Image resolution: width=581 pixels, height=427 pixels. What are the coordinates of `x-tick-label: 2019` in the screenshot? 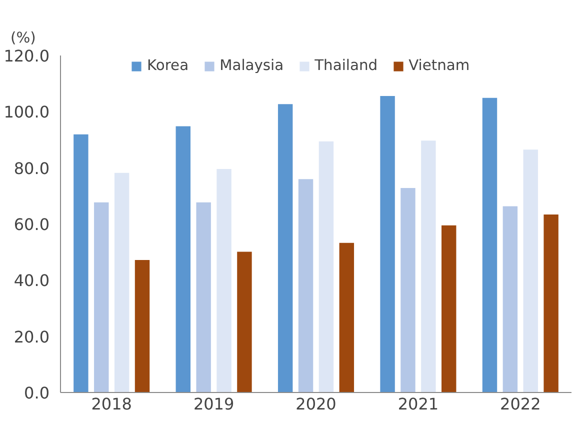 It's located at (213, 404).